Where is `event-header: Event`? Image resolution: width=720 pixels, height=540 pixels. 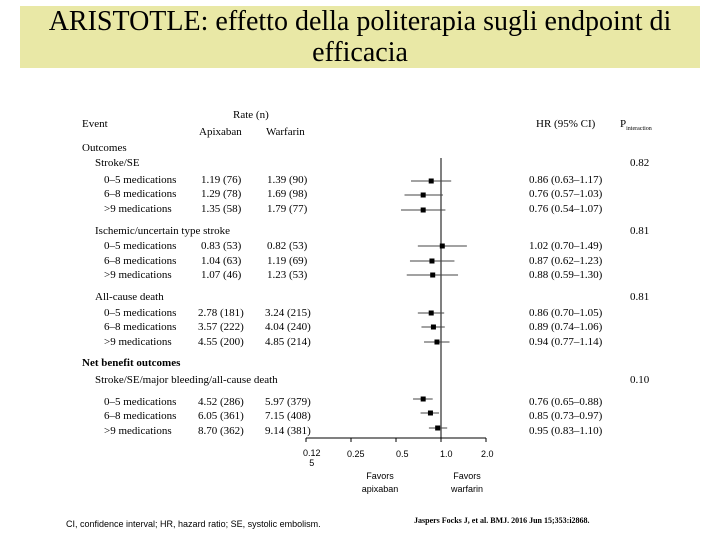
event-header: Event is located at coordinates (95, 124).